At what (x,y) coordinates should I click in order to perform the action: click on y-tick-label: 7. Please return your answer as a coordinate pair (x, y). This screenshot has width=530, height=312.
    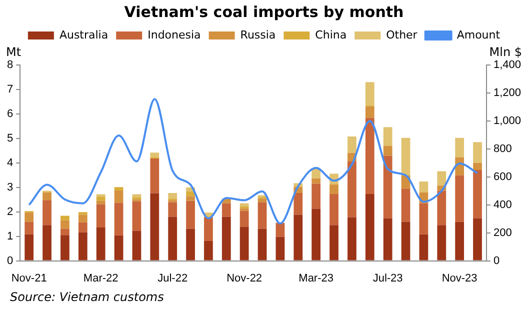
    Looking at the image, I should click on (10, 90).